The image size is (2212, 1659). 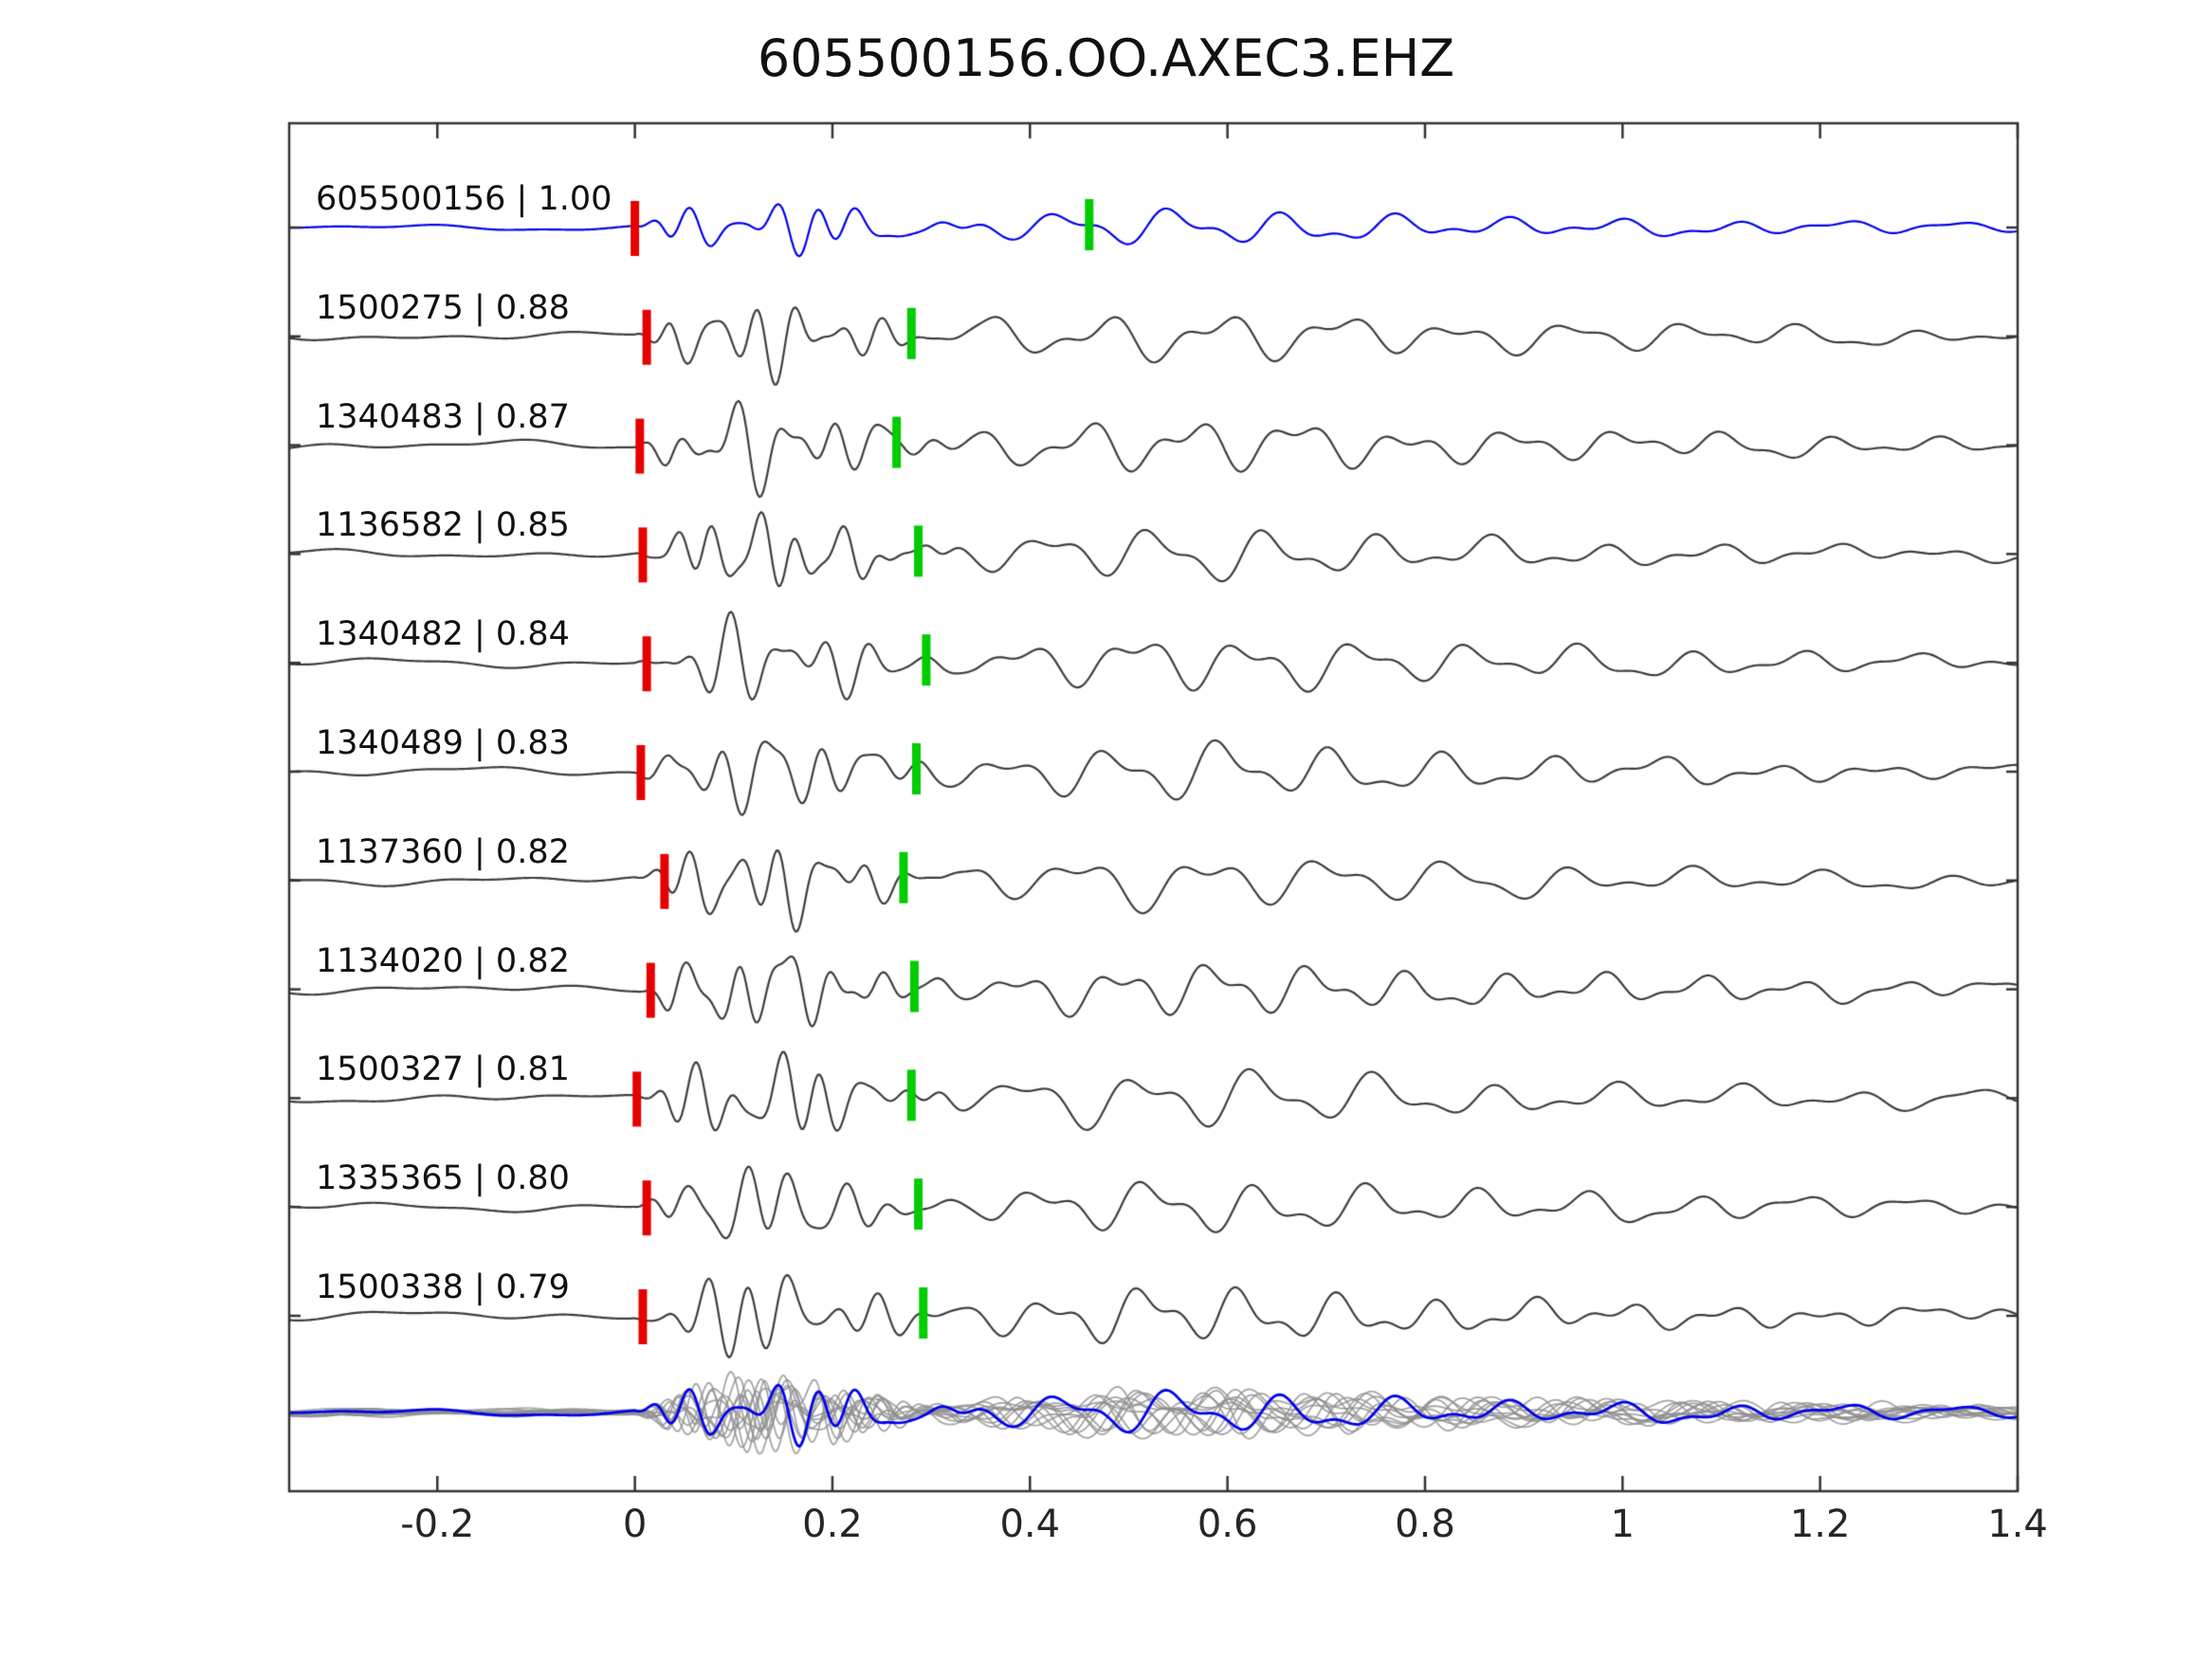 I want to click on x-tick-label: 1.2, so click(x=1820, y=1524).